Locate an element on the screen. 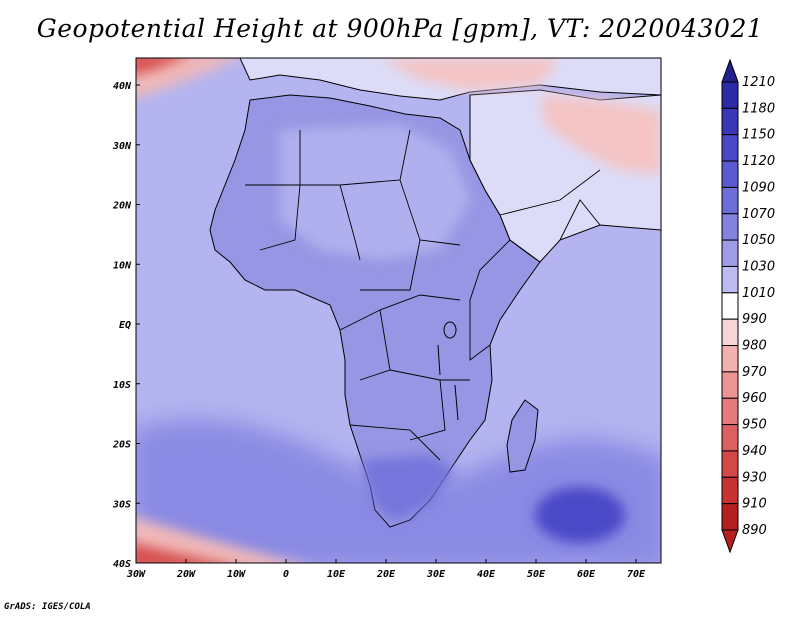 Image resolution: width=800 pixels, height=618 pixels. lon-label: 70E is located at coordinates (636, 574).